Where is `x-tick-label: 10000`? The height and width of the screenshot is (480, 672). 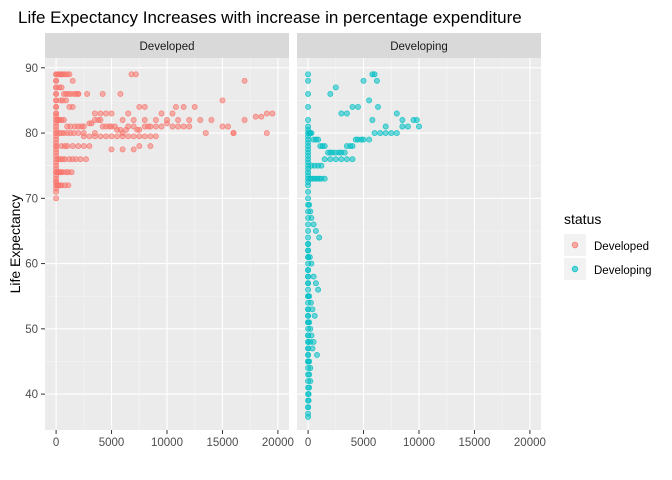
x-tick-label: 10000 is located at coordinates (167, 443).